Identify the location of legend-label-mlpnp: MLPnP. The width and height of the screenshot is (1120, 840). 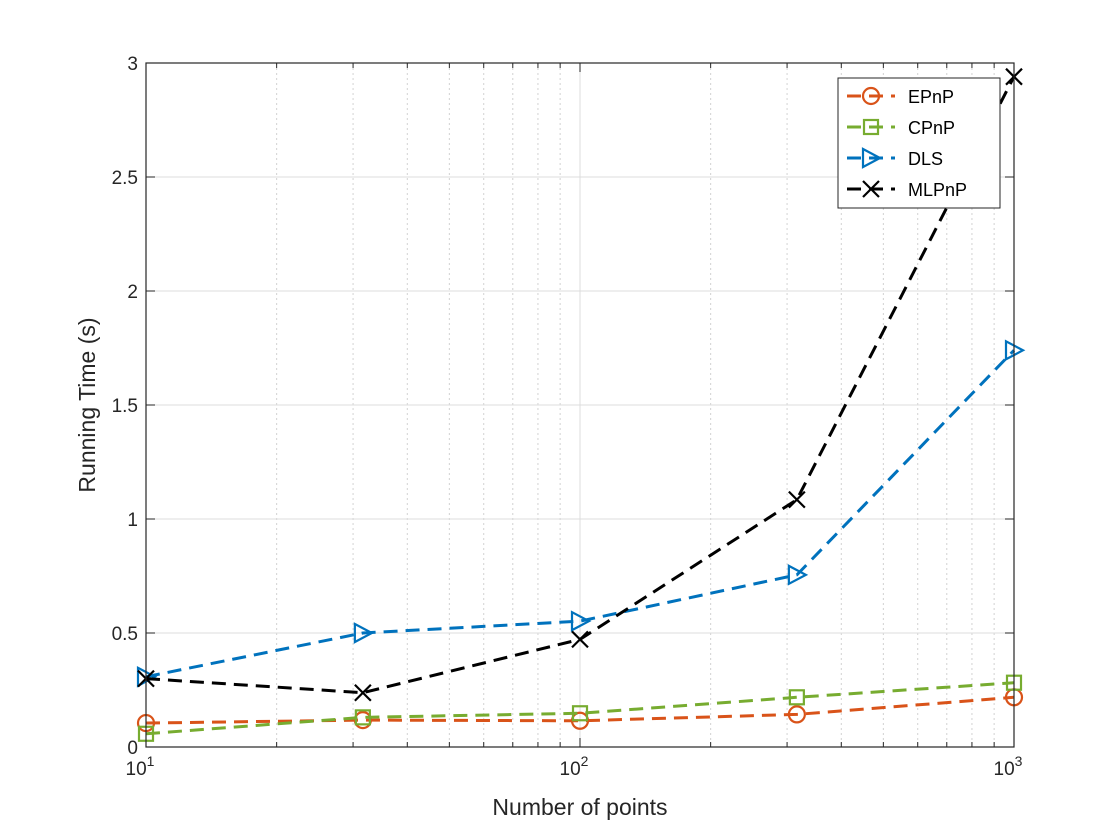
(937, 190).